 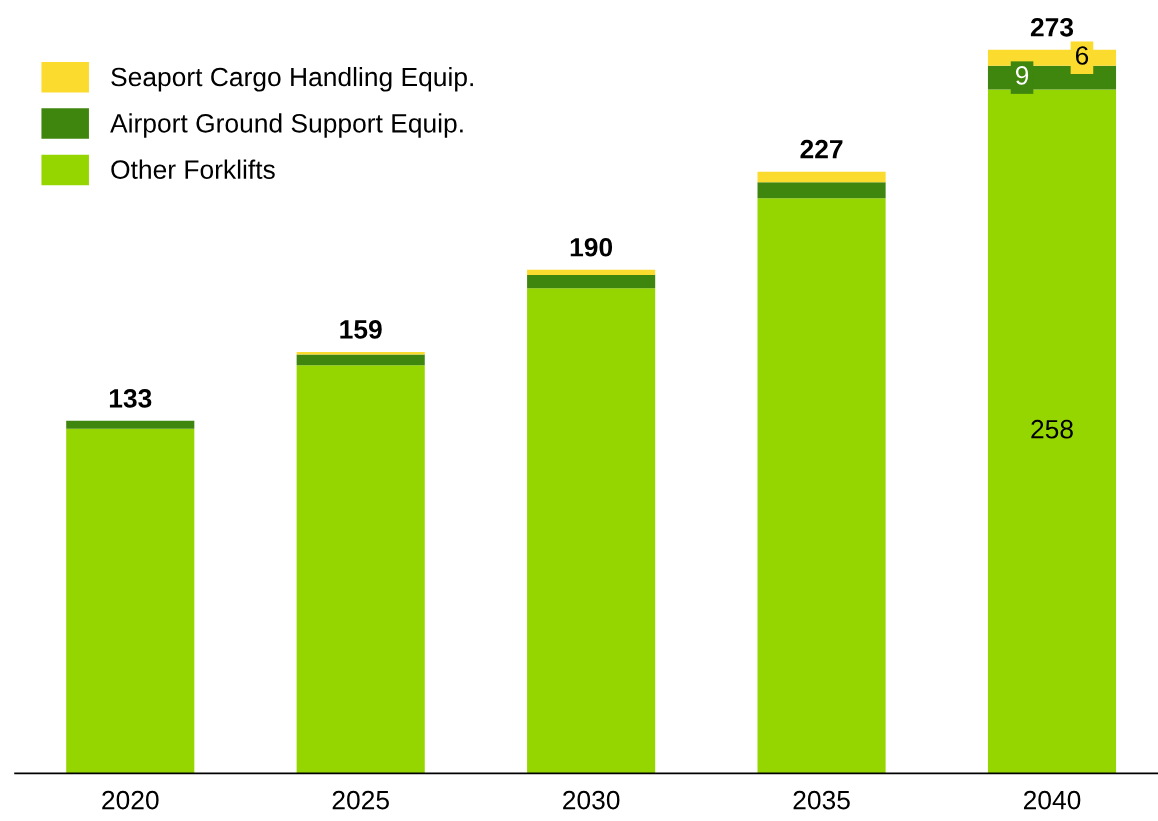 What do you see at coordinates (821, 800) in the screenshot?
I see `x-tick-label: 2035` at bounding box center [821, 800].